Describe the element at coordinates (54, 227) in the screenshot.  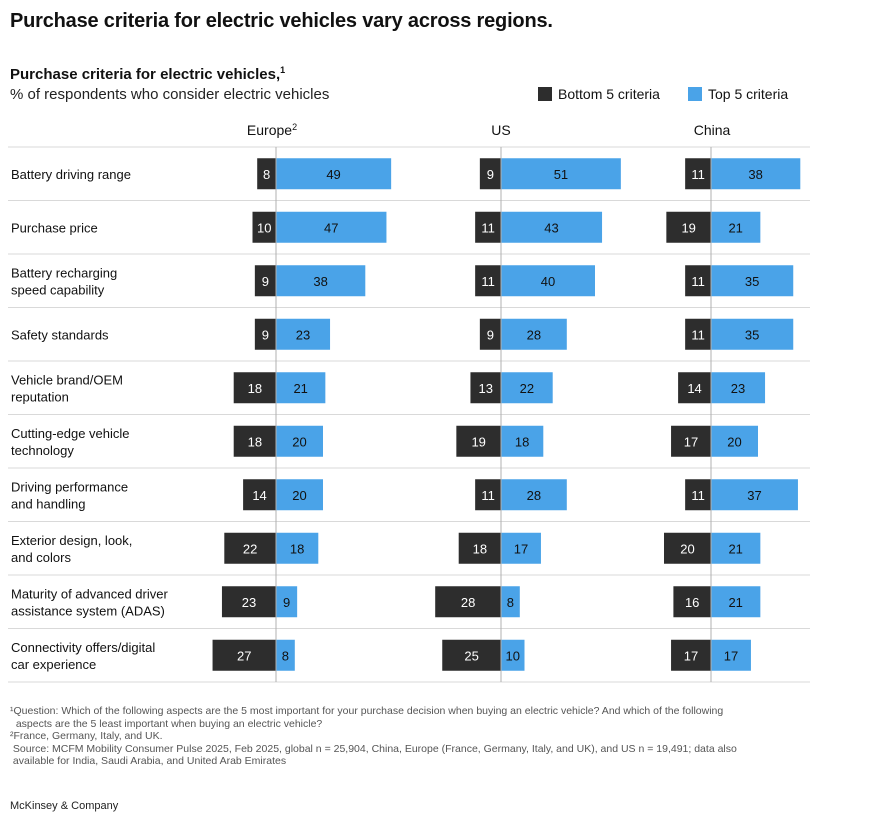
I see `category-label: Purchase price` at that location.